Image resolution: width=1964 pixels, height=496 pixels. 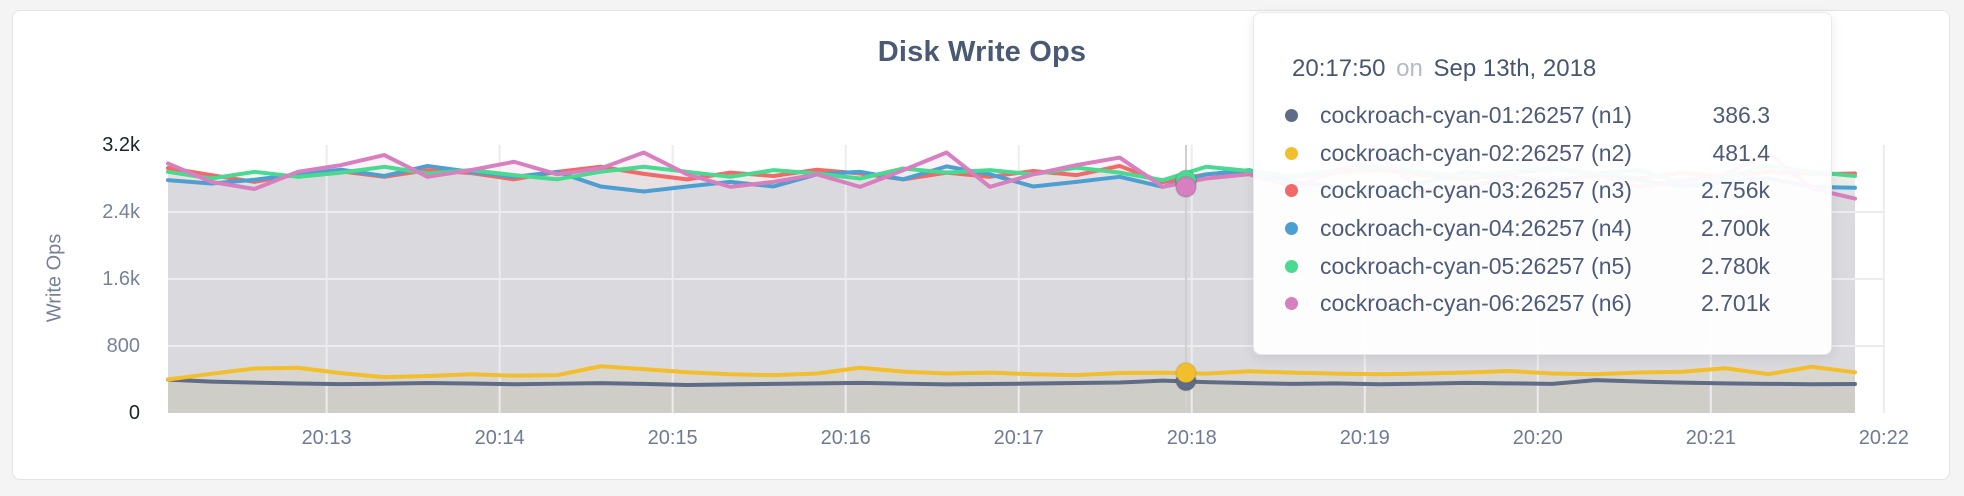 What do you see at coordinates (1476, 152) in the screenshot?
I see `series-name: cockroach-cyan-02:26257 (n2)` at bounding box center [1476, 152].